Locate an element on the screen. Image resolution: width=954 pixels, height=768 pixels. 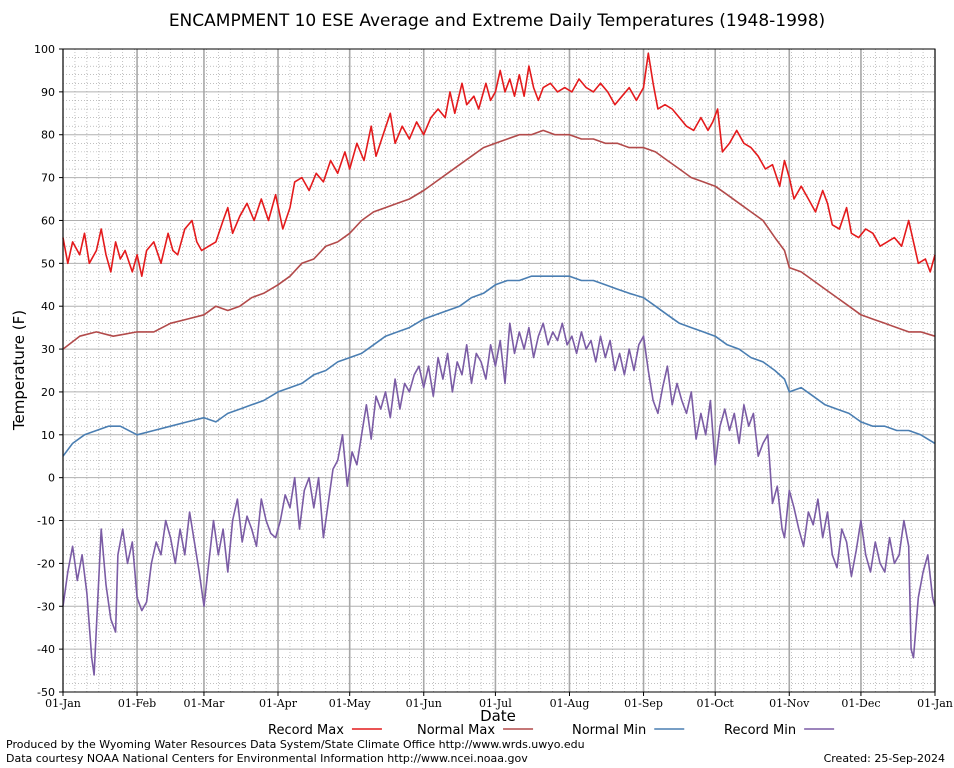
y-tick-label: 60 is located at coordinates (48, 220).